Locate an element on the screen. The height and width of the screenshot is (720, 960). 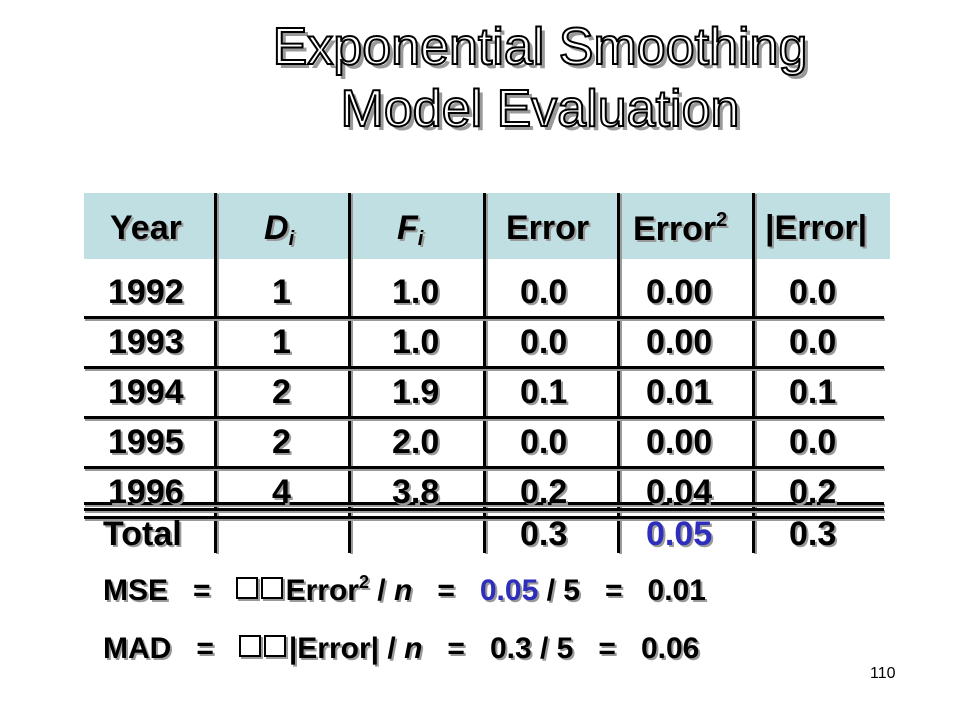
total-error-squared: 0.05 is located at coordinates (679, 534).